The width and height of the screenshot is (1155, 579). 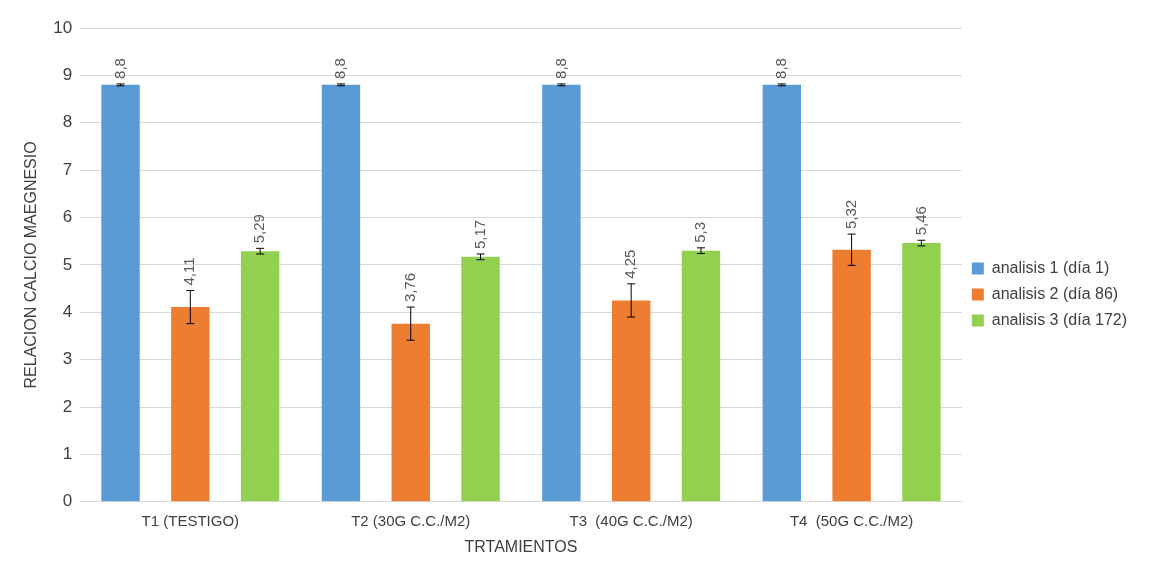 What do you see at coordinates (259, 229) in the screenshot?
I see `data-label: 5,29` at bounding box center [259, 229].